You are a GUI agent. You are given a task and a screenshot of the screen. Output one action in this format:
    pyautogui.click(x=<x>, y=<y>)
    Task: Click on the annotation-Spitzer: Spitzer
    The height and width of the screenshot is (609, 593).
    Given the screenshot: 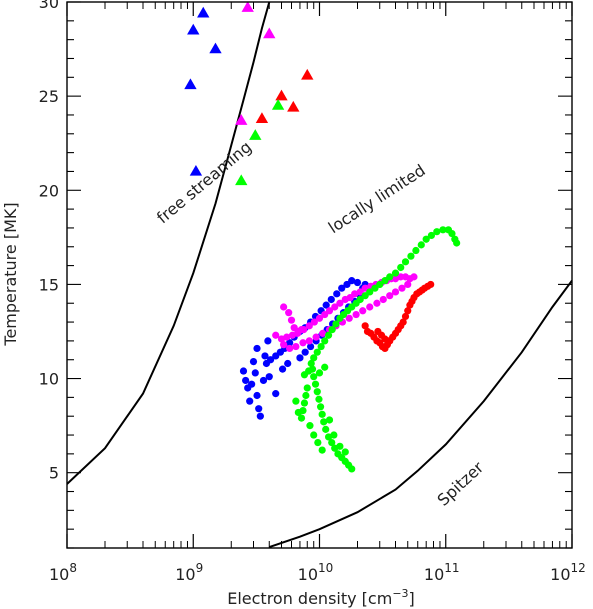 What is the action you would take?
    pyautogui.click(x=461, y=483)
    